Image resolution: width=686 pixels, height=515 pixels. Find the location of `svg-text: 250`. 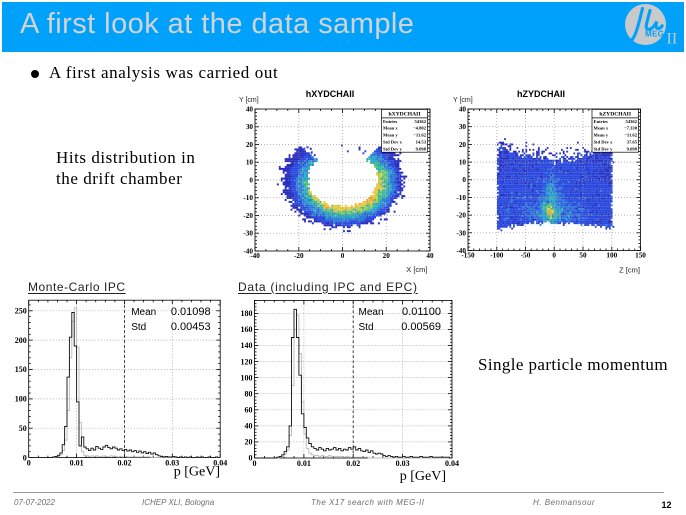

svg-text: 250 is located at coordinates (21, 311).